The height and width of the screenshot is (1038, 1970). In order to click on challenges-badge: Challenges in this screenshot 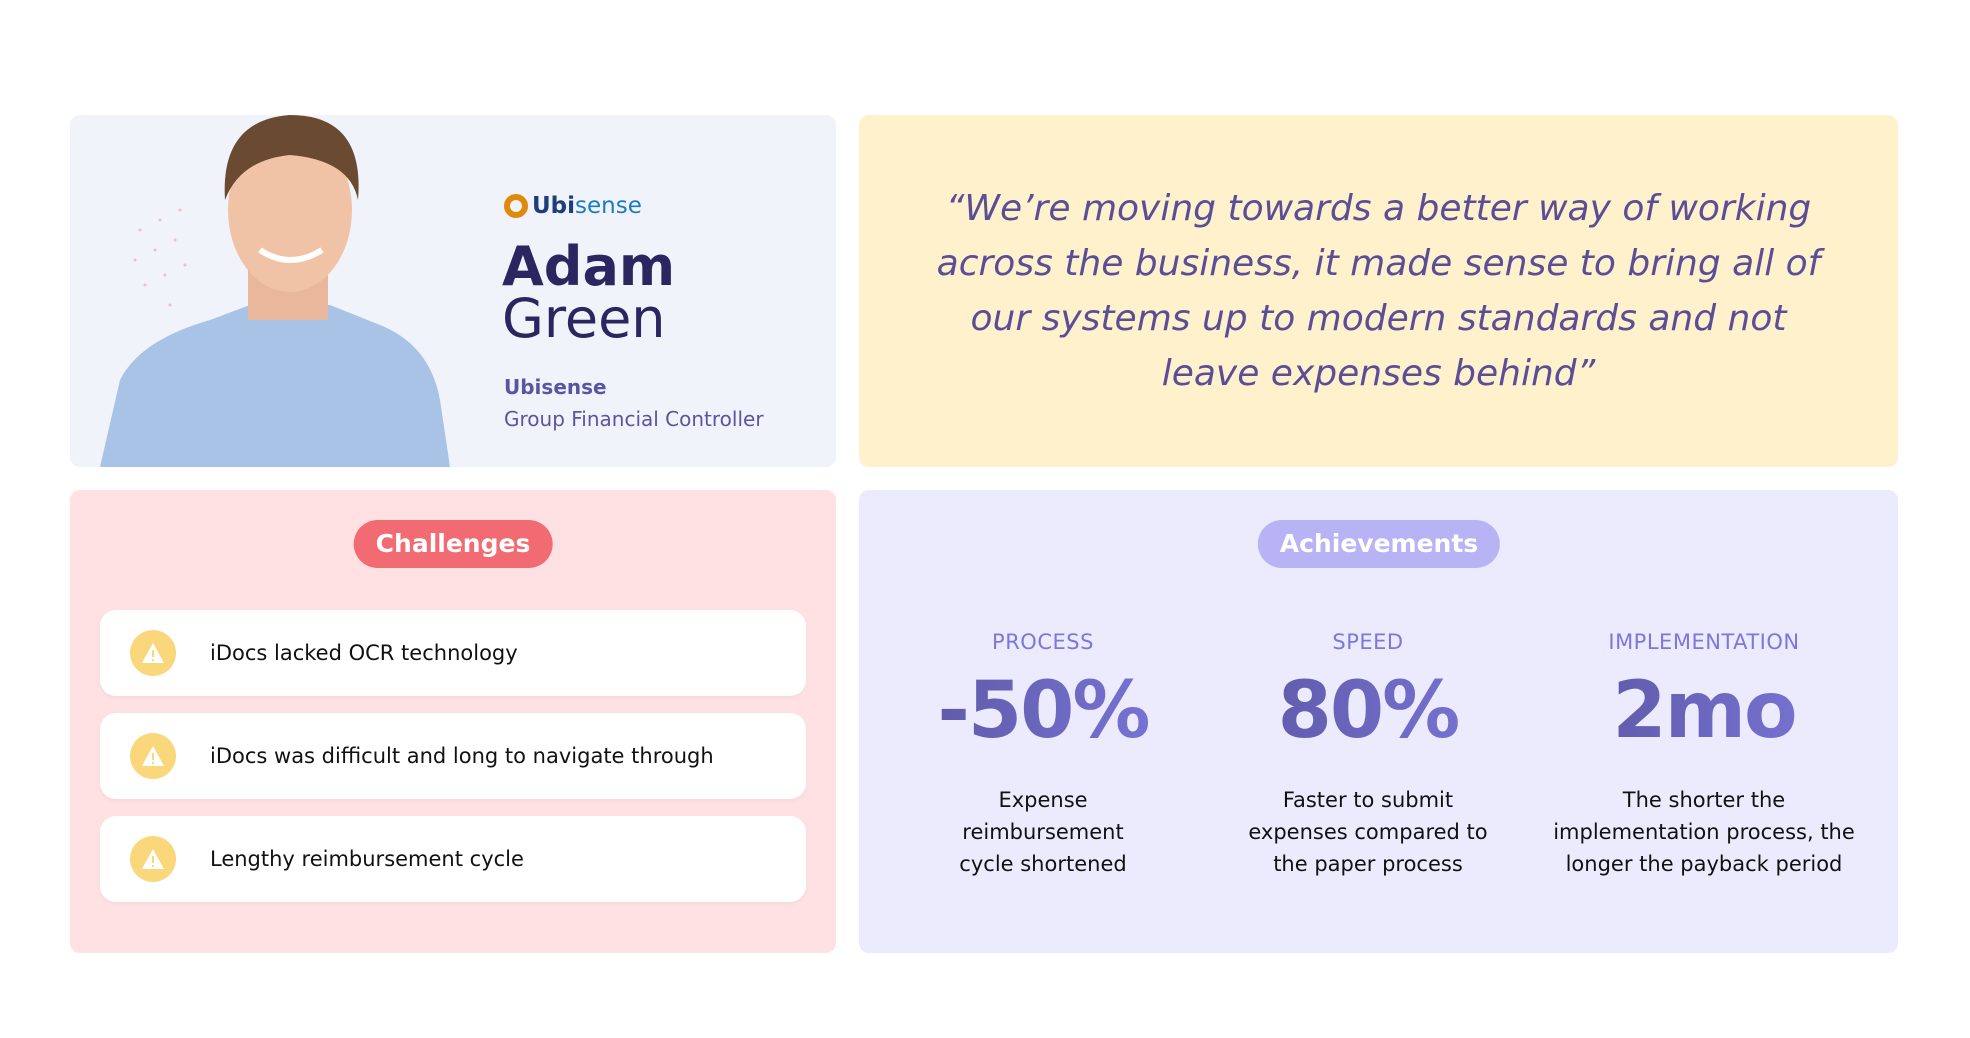, I will do `click(453, 544)`.